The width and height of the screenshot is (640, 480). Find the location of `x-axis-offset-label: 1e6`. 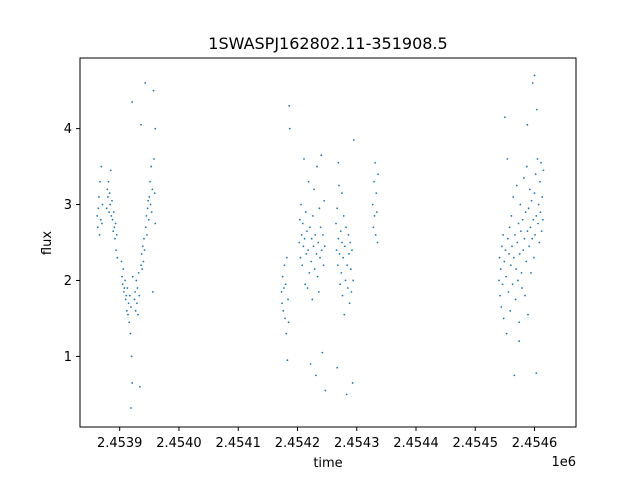

x-axis-offset-label: 1e6 is located at coordinates (563, 462).